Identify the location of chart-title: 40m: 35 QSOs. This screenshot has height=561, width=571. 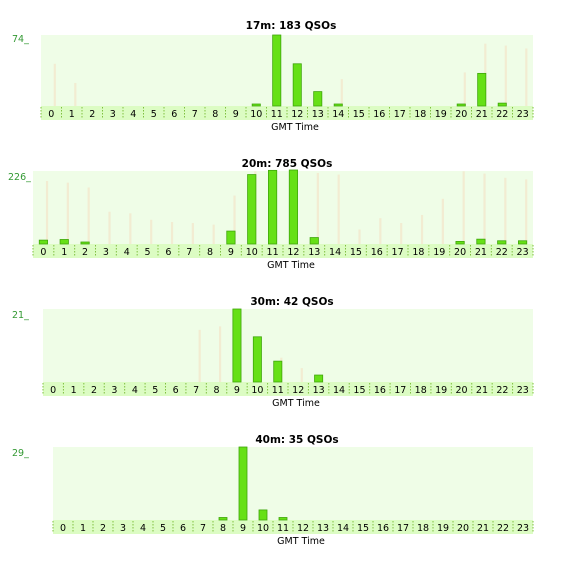
(296, 440).